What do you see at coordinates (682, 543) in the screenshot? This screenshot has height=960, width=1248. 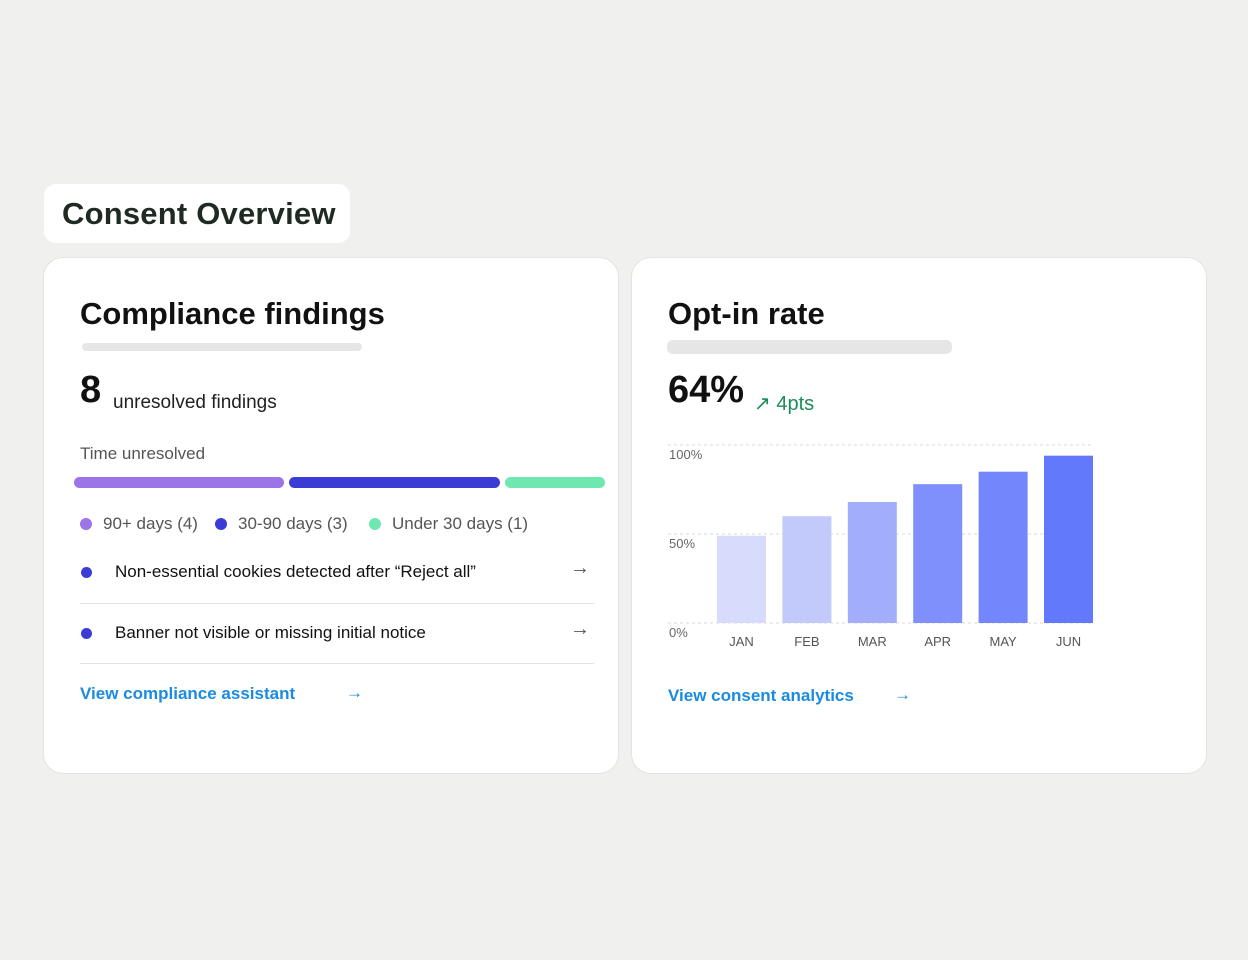 I see `y-tick-label: 50%` at bounding box center [682, 543].